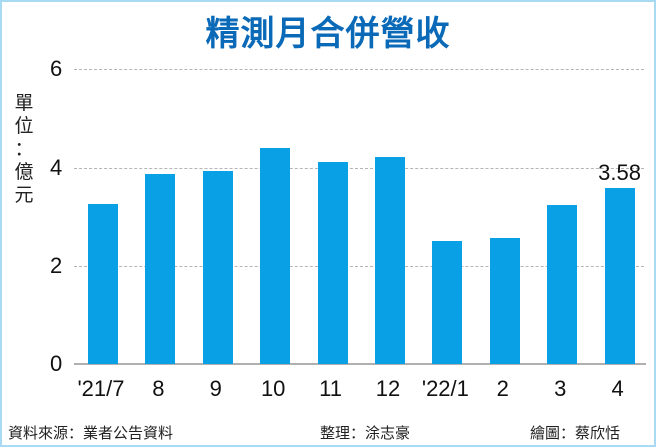 This screenshot has height=447, width=656. Describe the element at coordinates (331, 388) in the screenshot. I see `x-tick-label: 11` at that location.